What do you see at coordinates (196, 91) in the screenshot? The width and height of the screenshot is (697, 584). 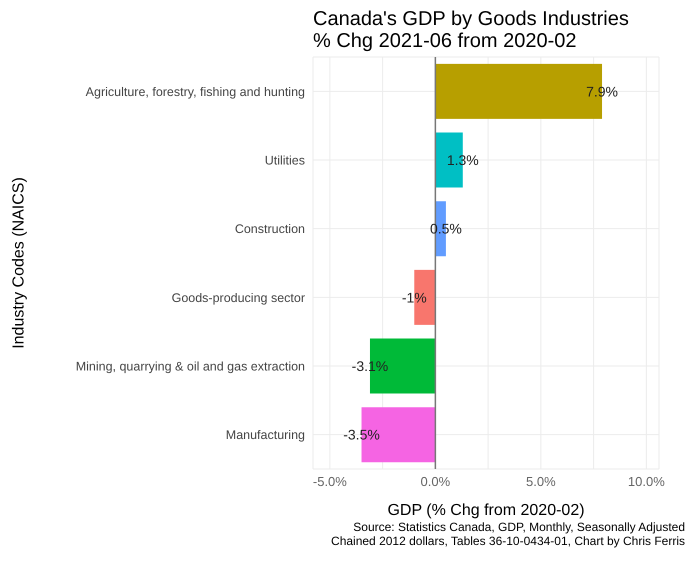 I see `y-tick-label: Agriculture, forestry, fishing and hunting` at bounding box center [196, 91].